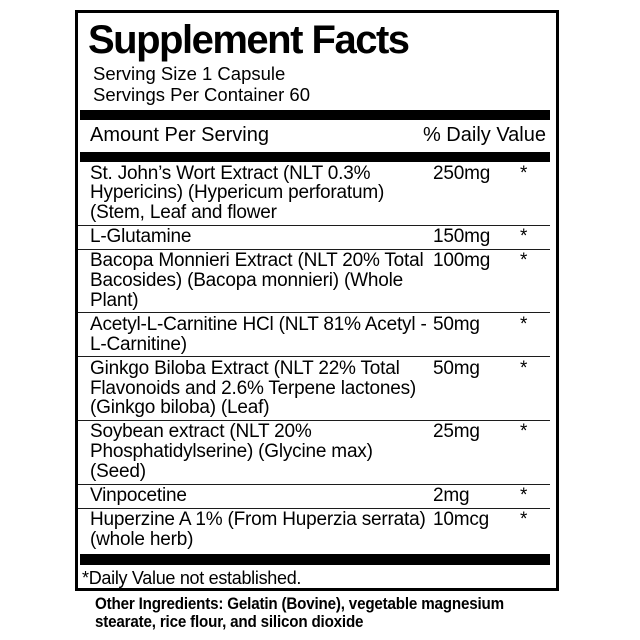 The height and width of the screenshot is (640, 640). I want to click on ingredient-amount: 250mg, so click(462, 173).